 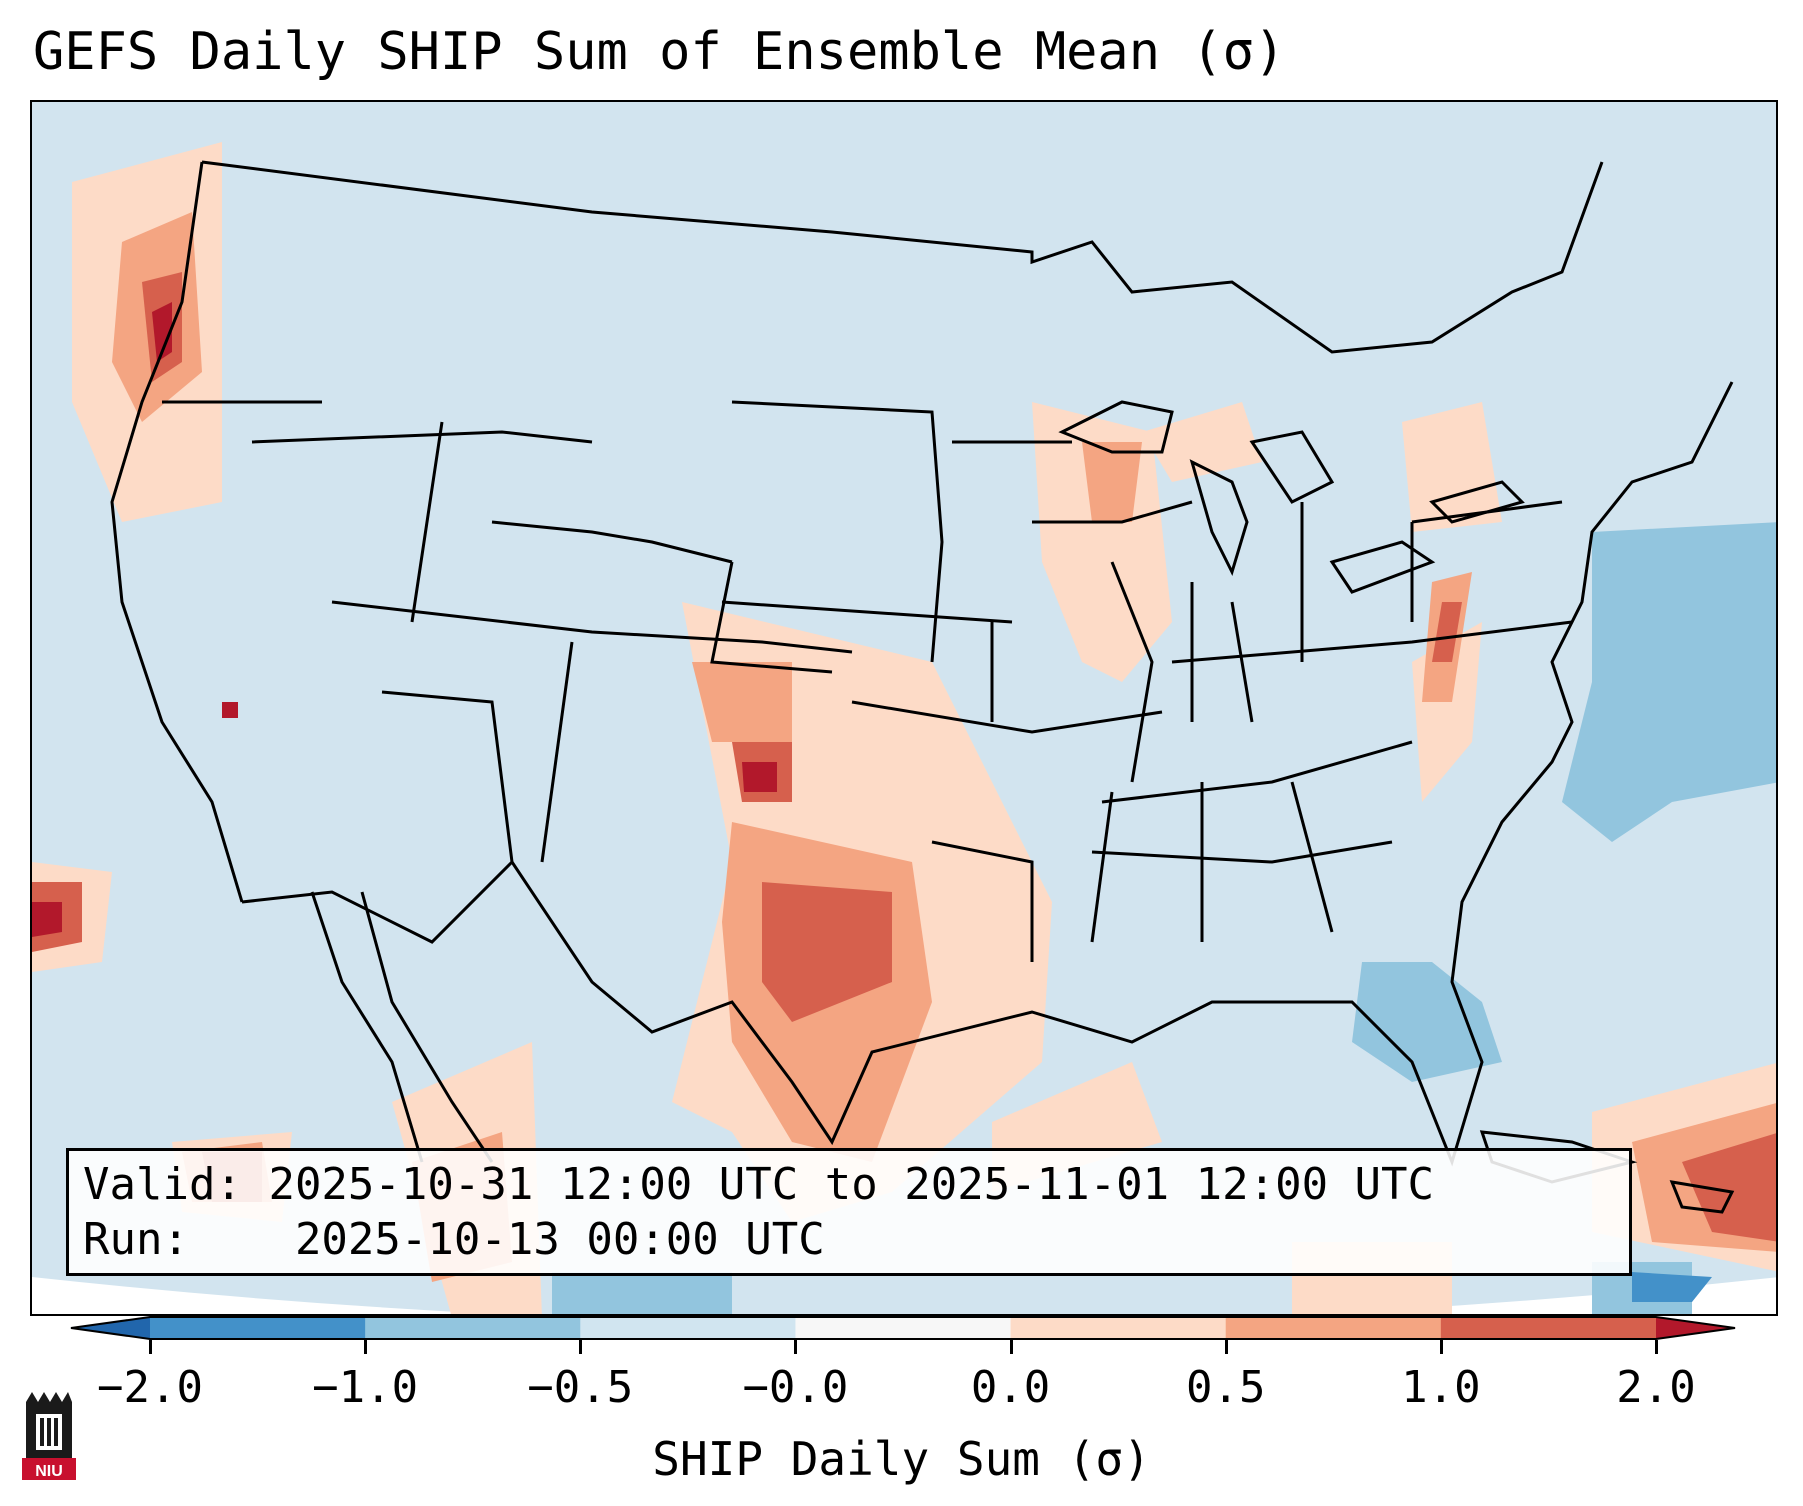 I want to click on logo-text: NIU, so click(x=49, y=1471).